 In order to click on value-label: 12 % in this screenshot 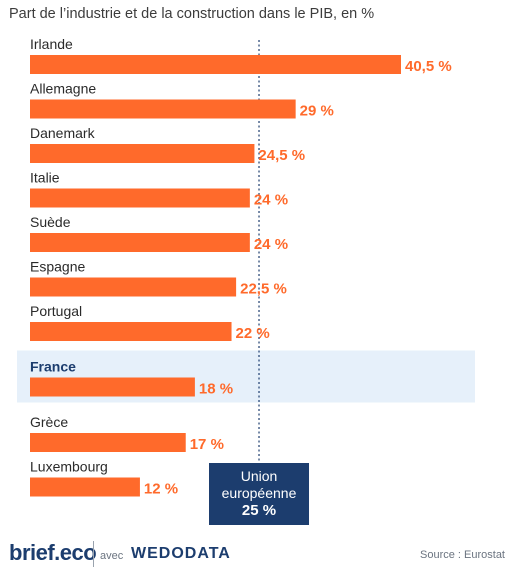, I will do `click(161, 489)`.